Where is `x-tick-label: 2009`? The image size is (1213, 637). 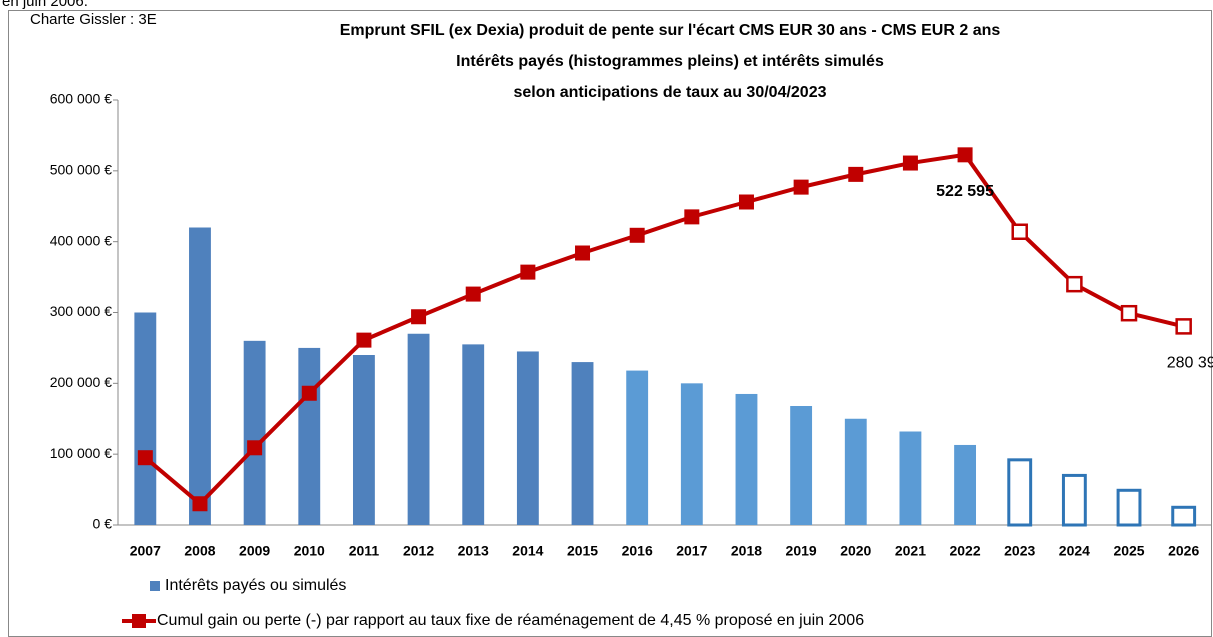
x-tick-label: 2009 is located at coordinates (254, 551).